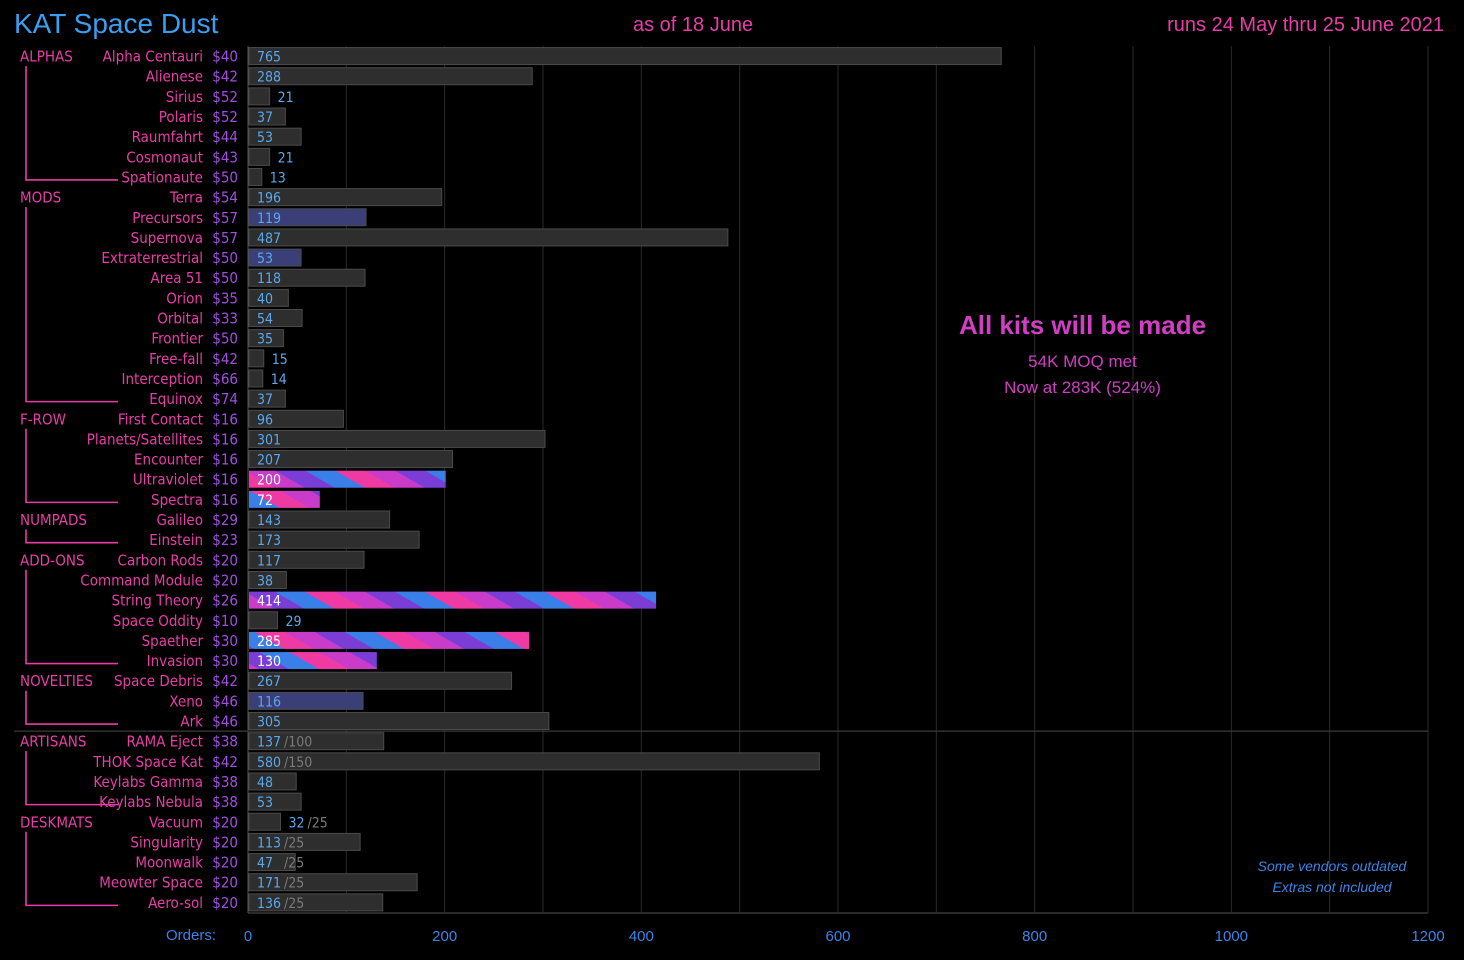 The image size is (1464, 960). What do you see at coordinates (225, 379) in the screenshot?
I see `price-label: $66` at bounding box center [225, 379].